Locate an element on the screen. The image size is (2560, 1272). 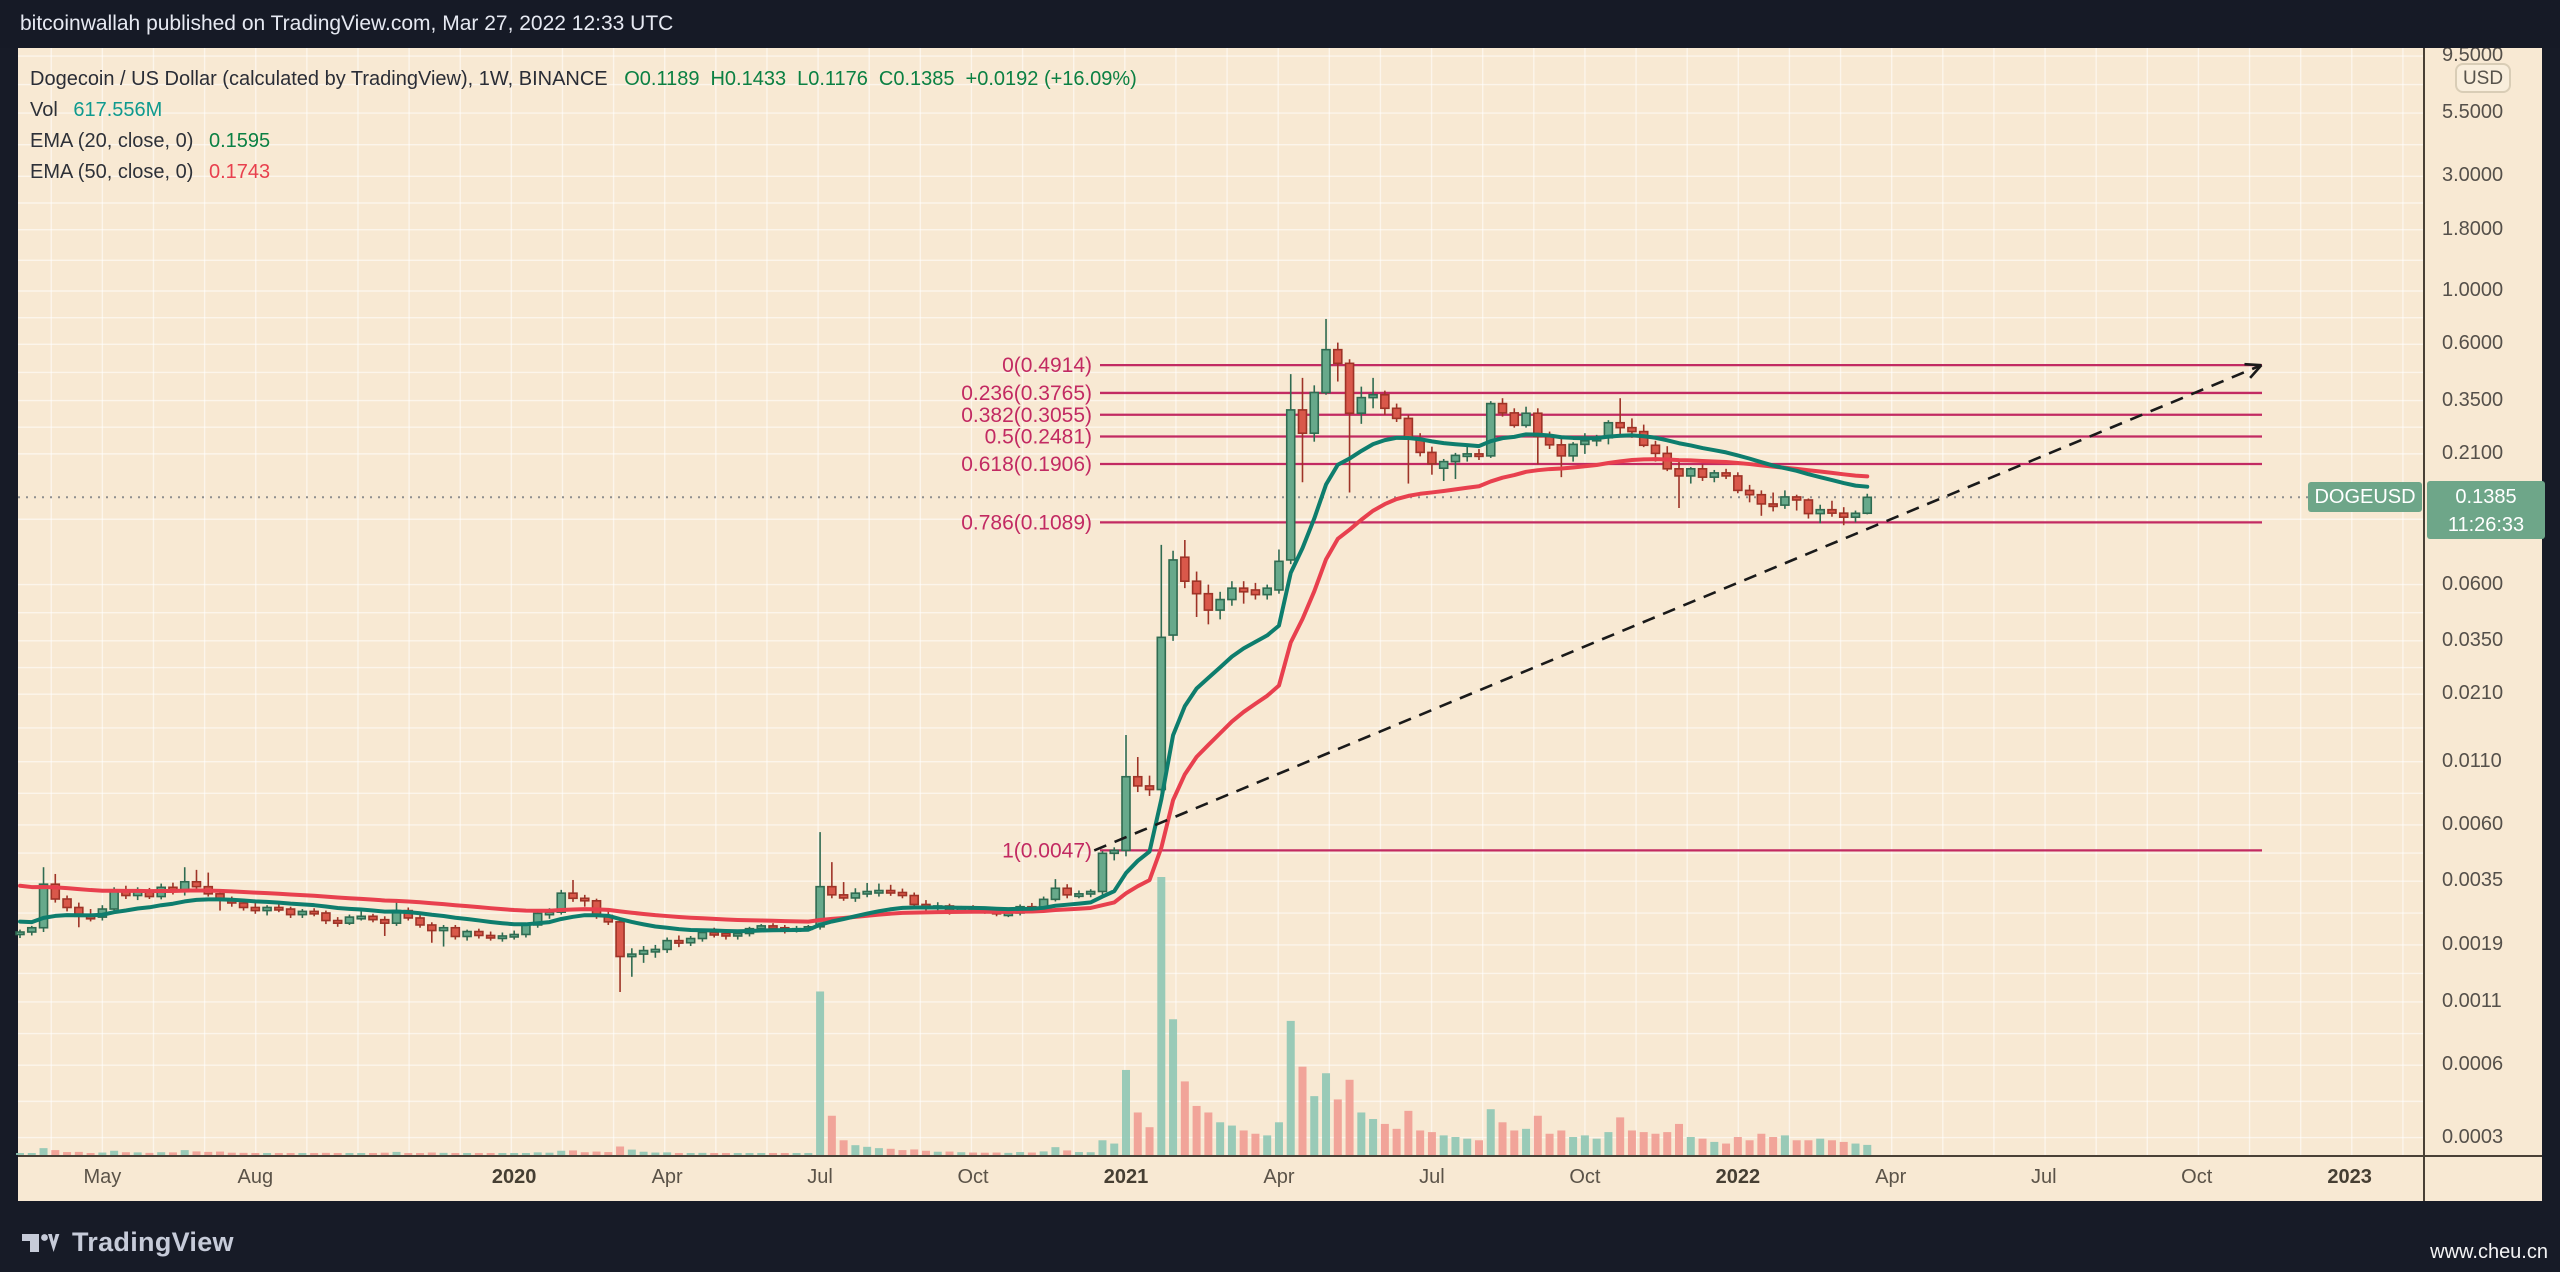
price-tick-label: 1.0000 is located at coordinates (2473, 290).